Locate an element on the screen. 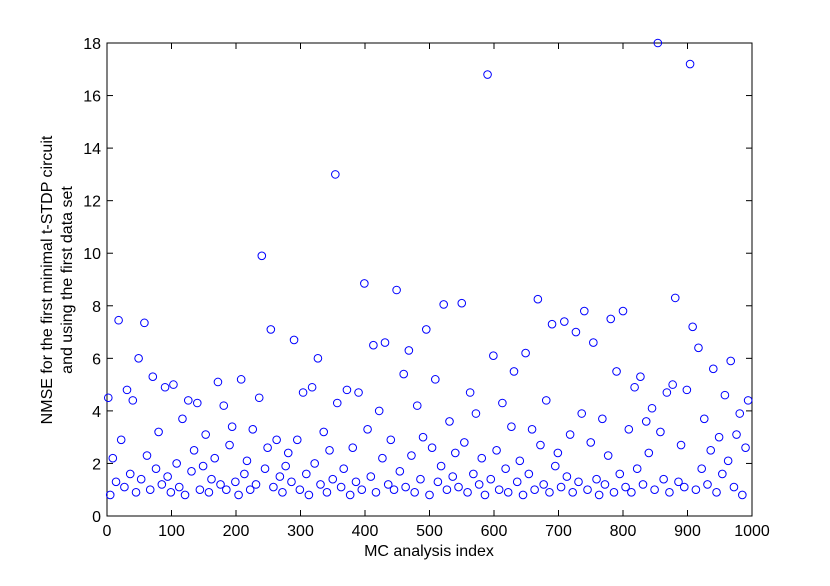 This screenshot has height=586, width=830. y-tick-label: 6 is located at coordinates (96, 359).